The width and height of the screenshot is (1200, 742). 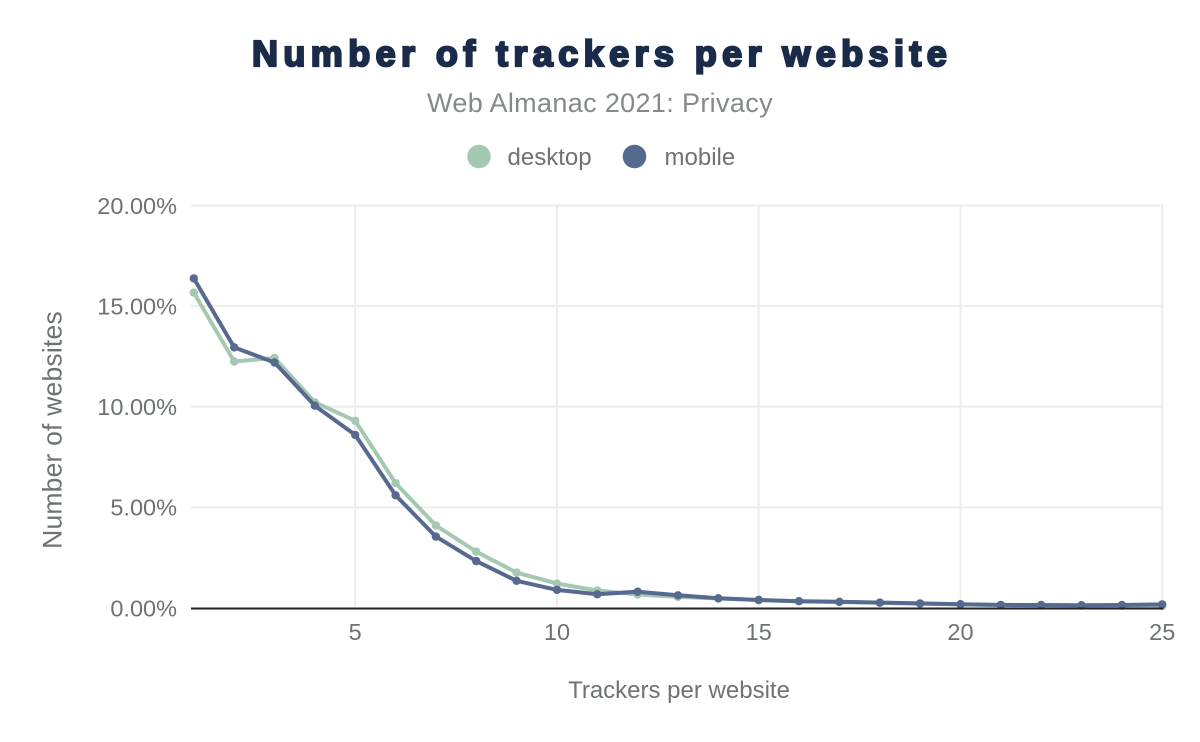 I want to click on svg-text: mobile, so click(x=700, y=157).